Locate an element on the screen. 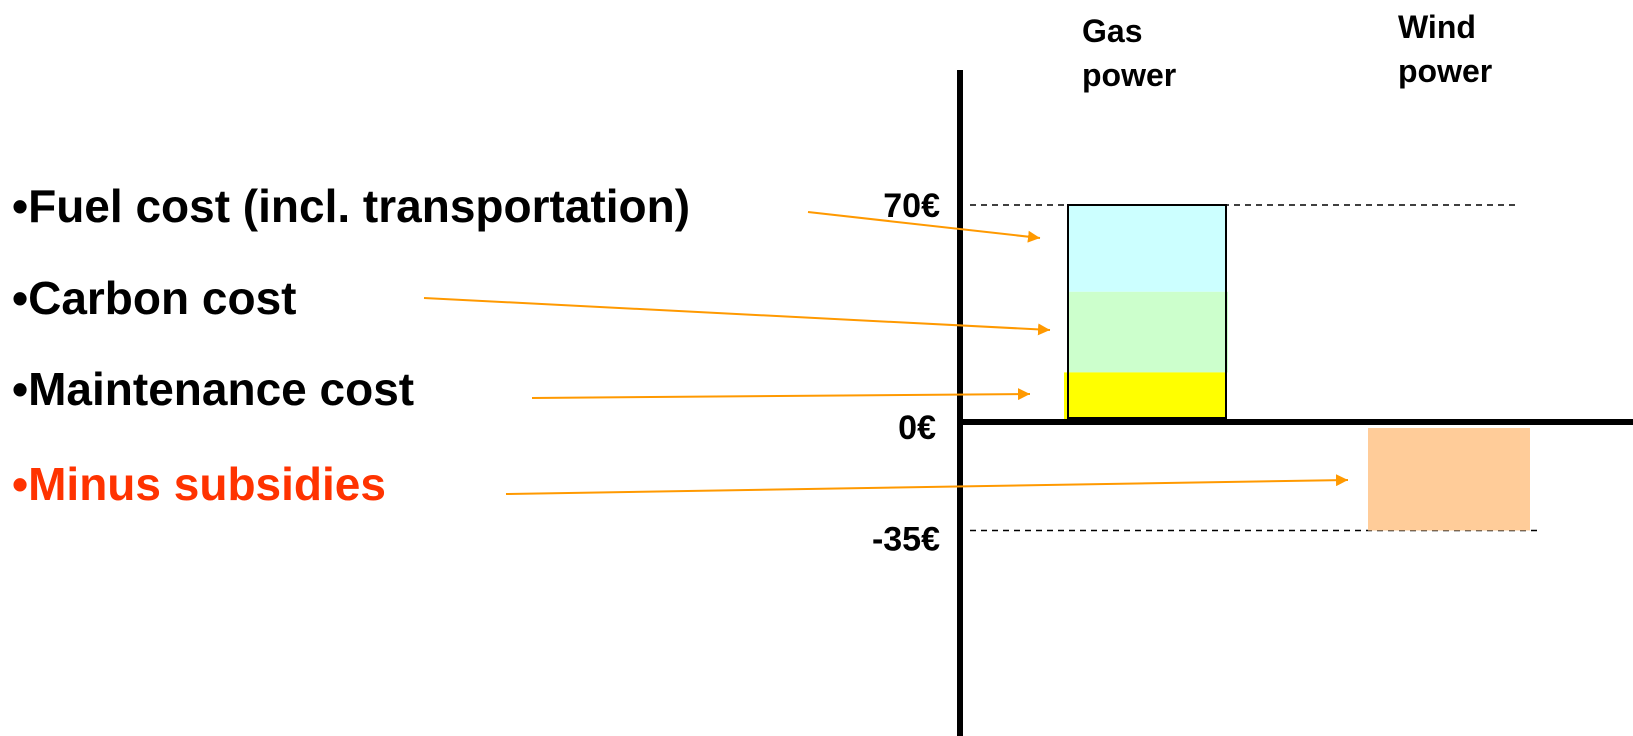 Image resolution: width=1633 pixels, height=736 pixels. bullet-minus-subsidies: •Minus subsidies is located at coordinates (199, 484).